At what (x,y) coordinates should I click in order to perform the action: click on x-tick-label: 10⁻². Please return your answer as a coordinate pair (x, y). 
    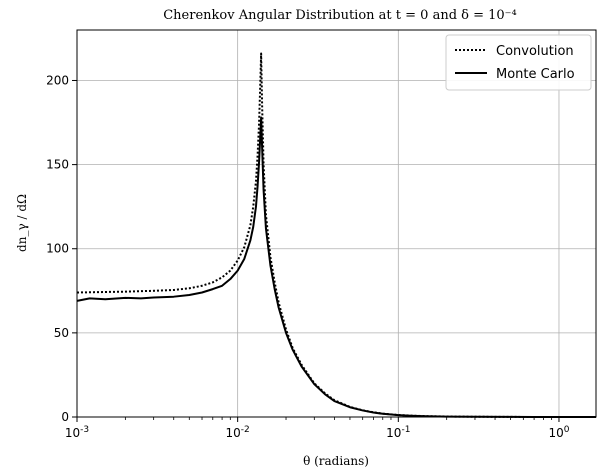
    Looking at the image, I should click on (238, 432).